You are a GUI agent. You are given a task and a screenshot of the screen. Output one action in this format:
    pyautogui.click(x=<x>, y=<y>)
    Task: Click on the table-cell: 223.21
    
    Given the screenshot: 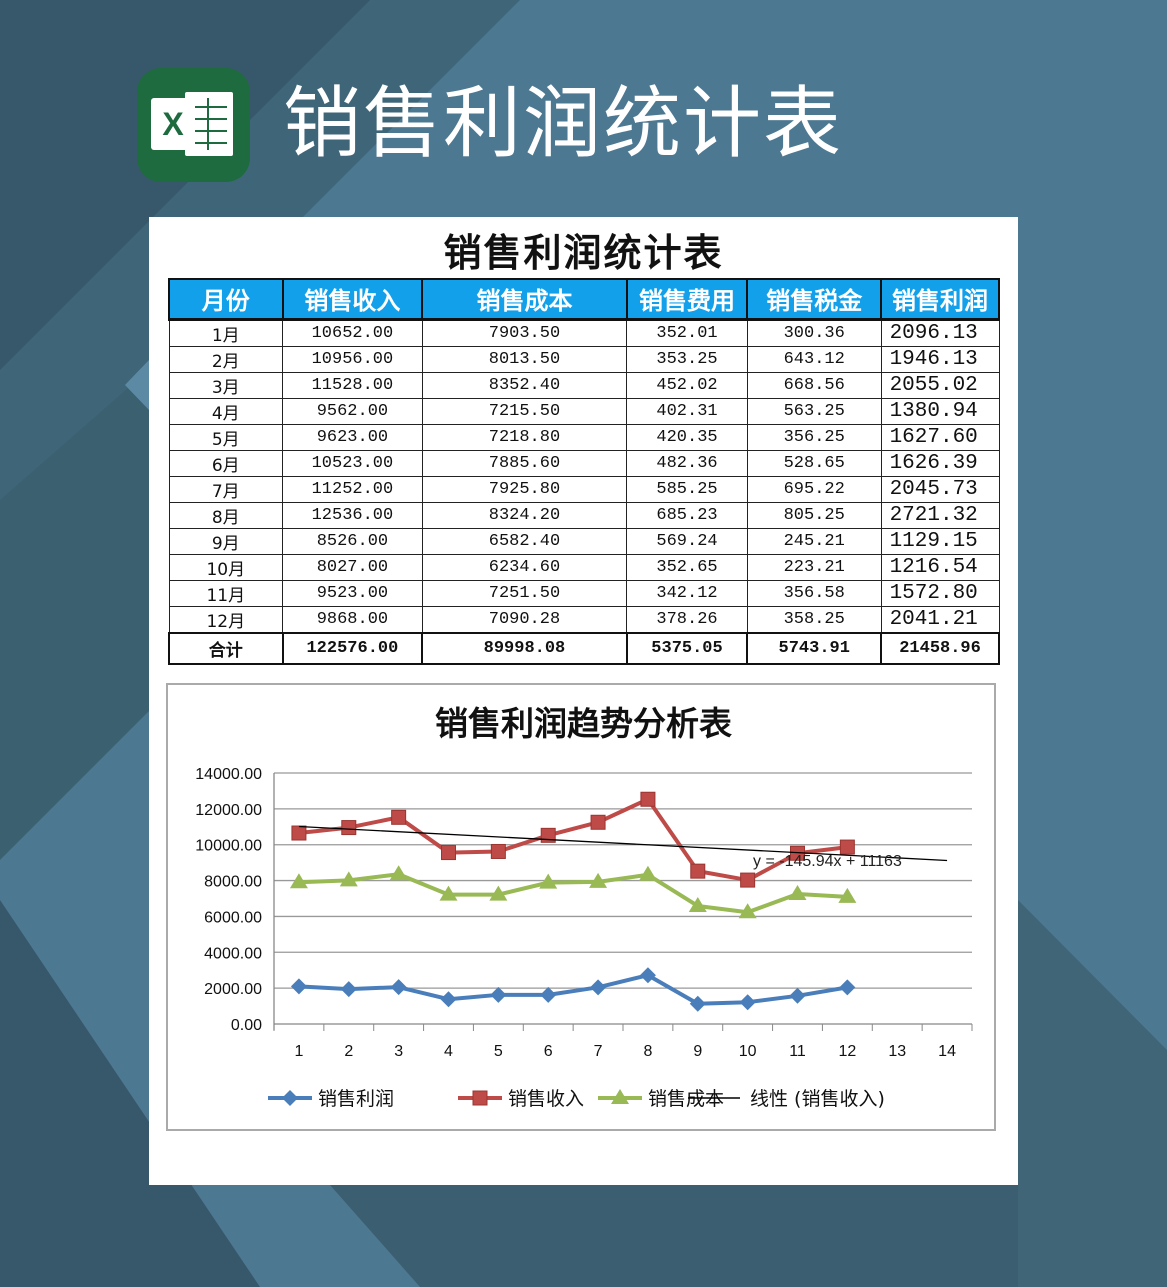 What is the action you would take?
    pyautogui.click(x=814, y=567)
    